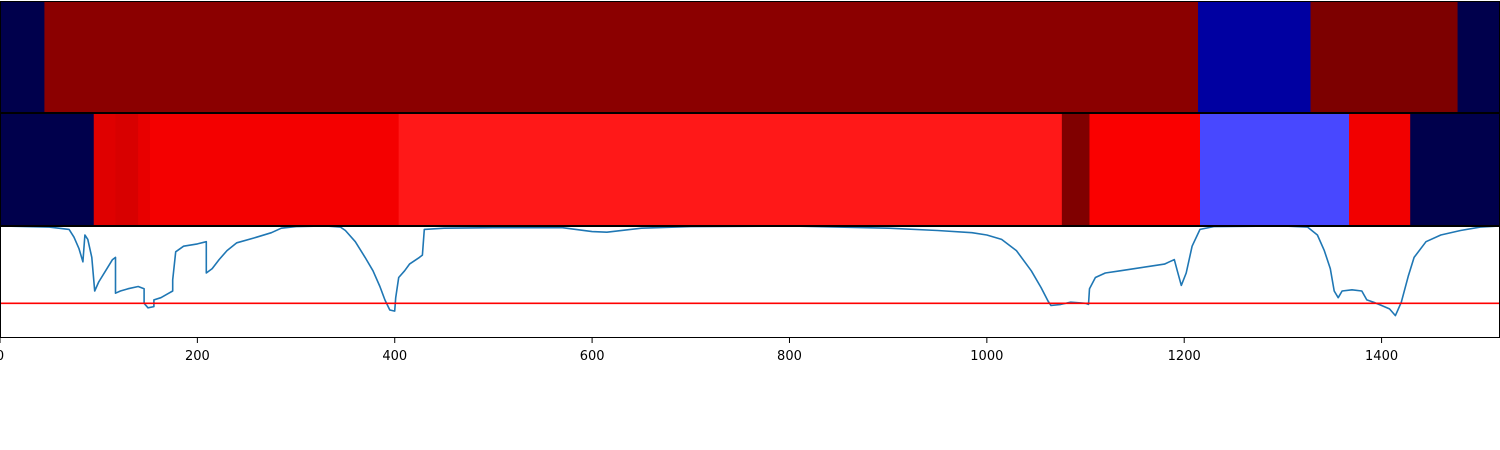  I want to click on x-tick-label: 1000, so click(986, 356).